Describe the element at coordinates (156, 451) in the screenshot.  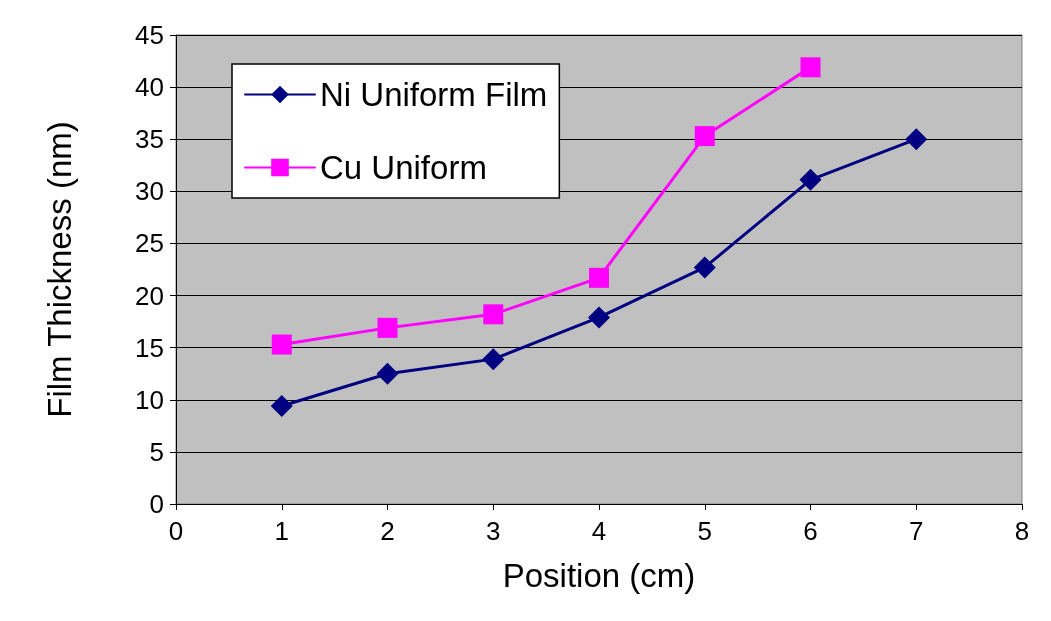
I see `y-tick-label: 5` at that location.